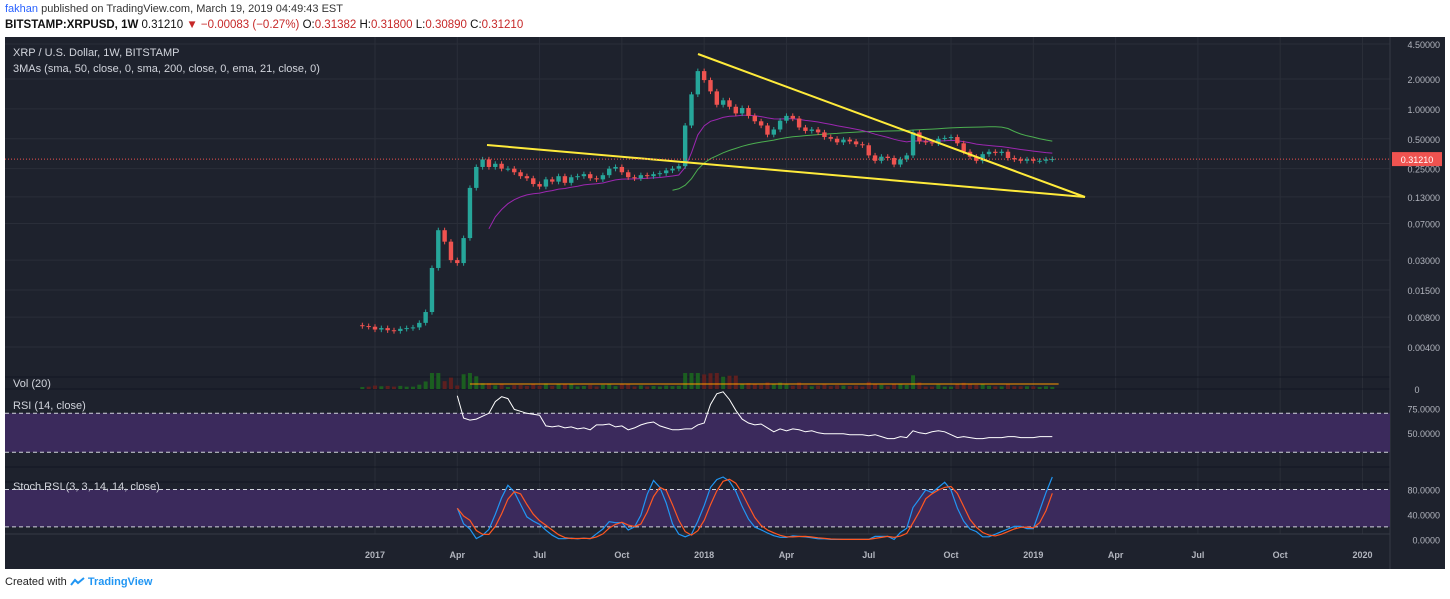 The height and width of the screenshot is (599, 1450). I want to click on price-tick-label: 1.00000, so click(1423, 110).